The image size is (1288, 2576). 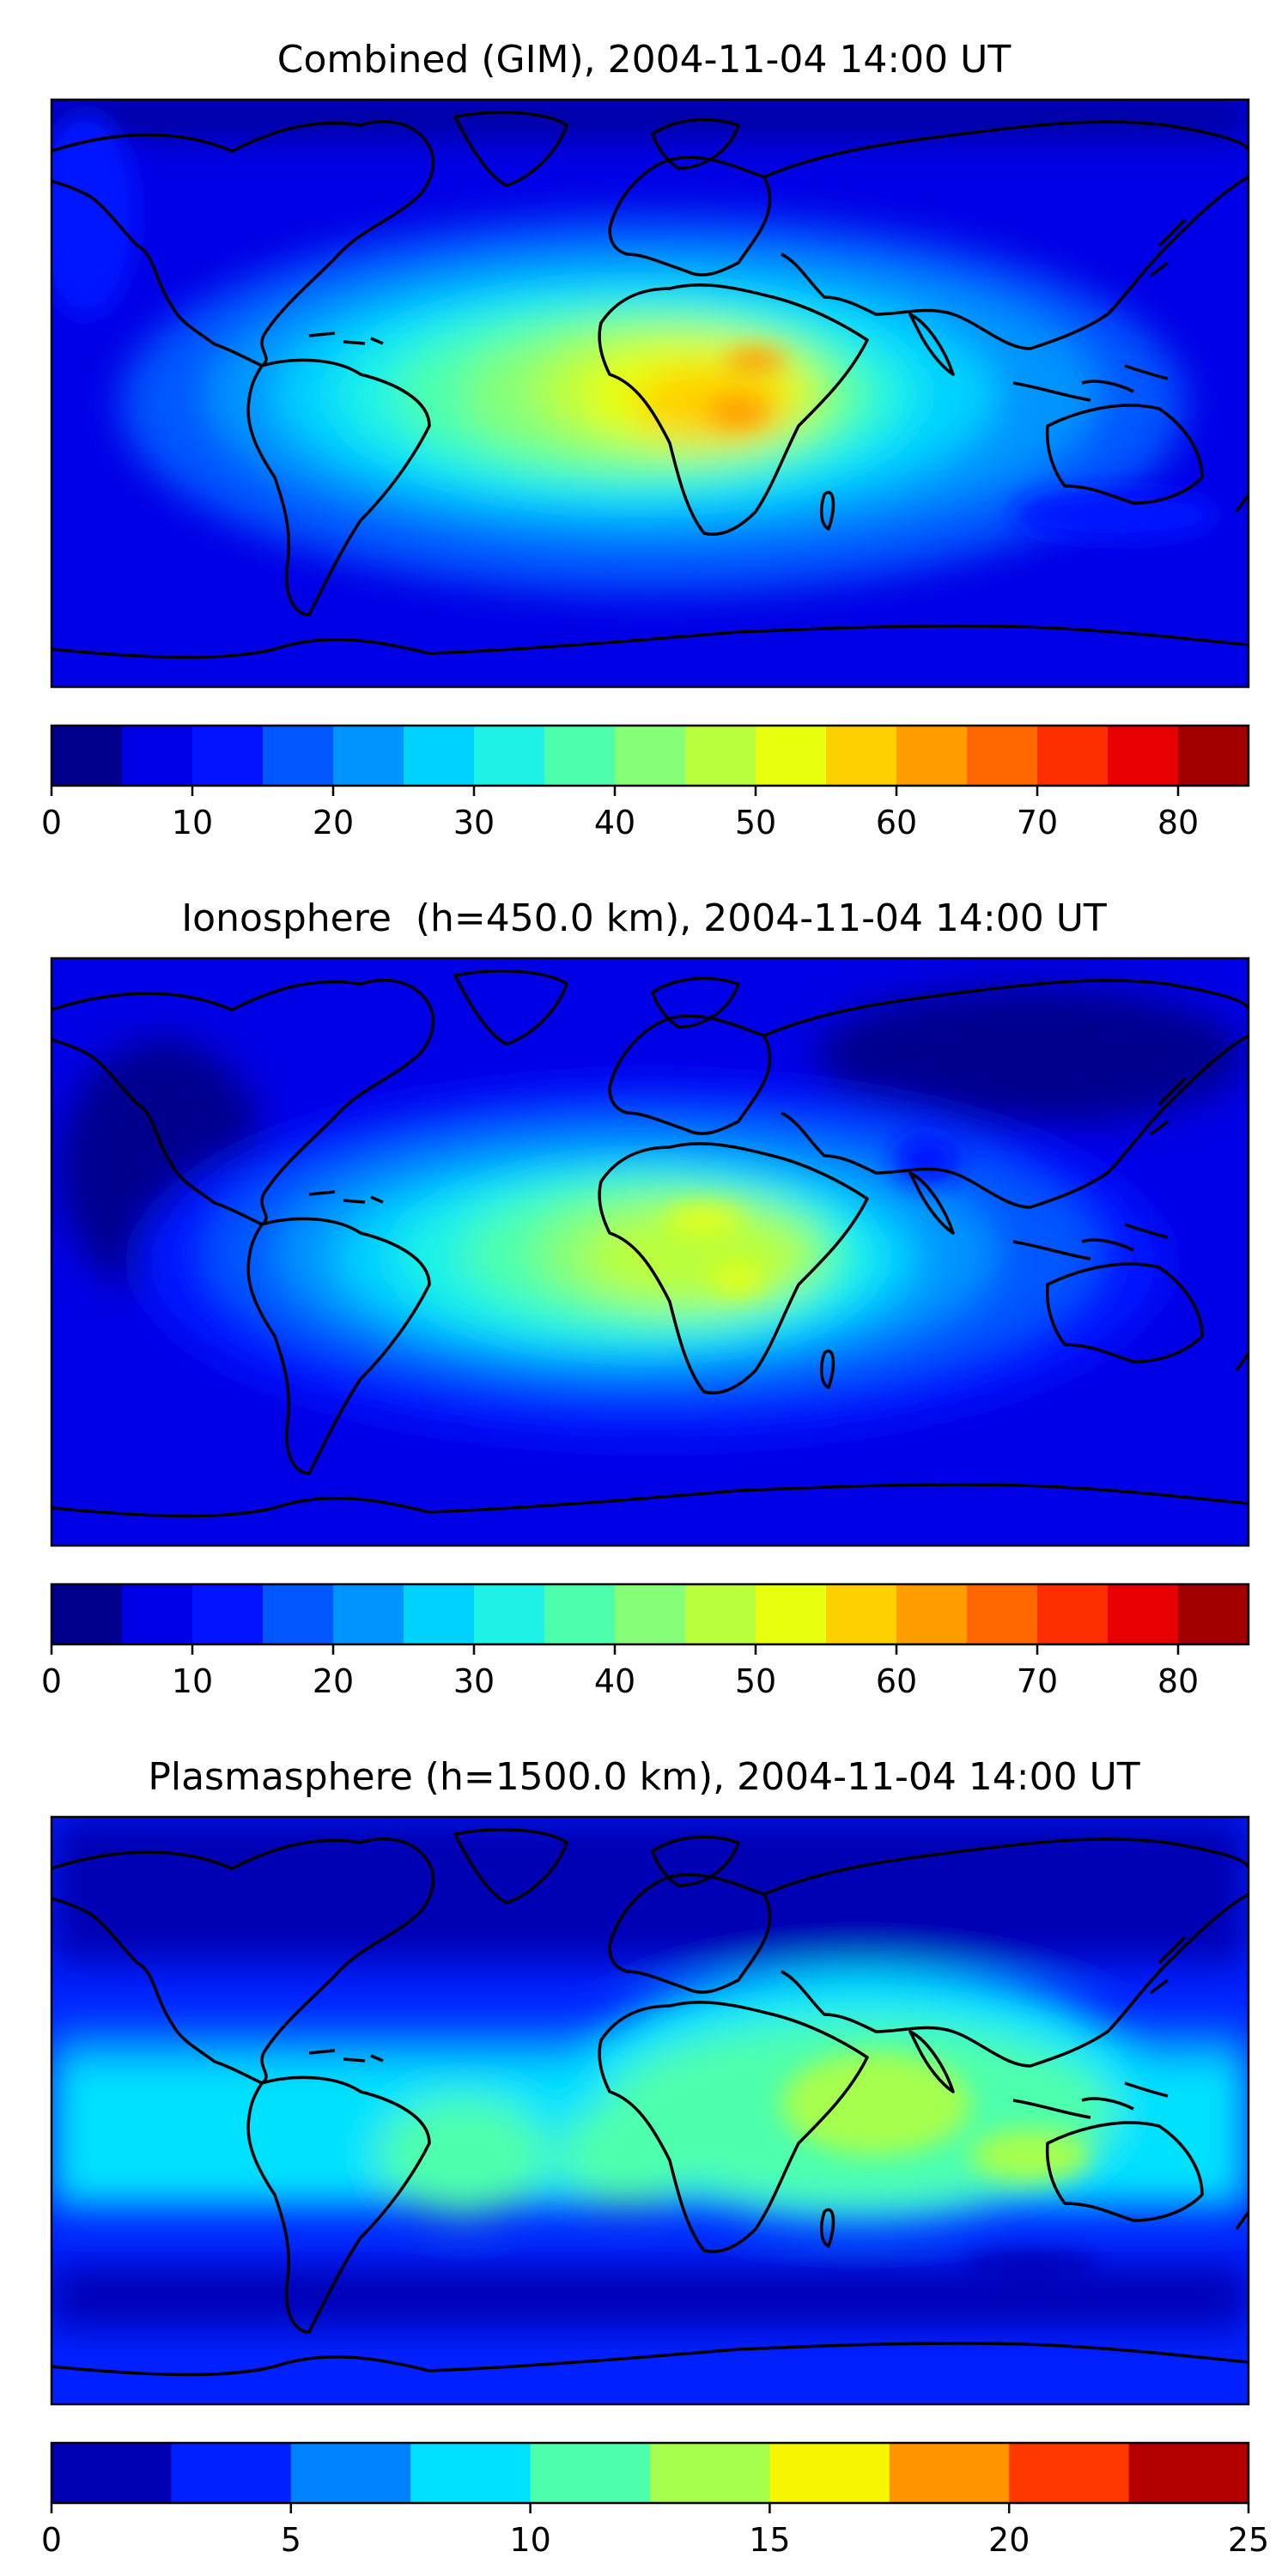 What do you see at coordinates (474, 823) in the screenshot?
I see `colorbar-1-tick-label-3: 30` at bounding box center [474, 823].